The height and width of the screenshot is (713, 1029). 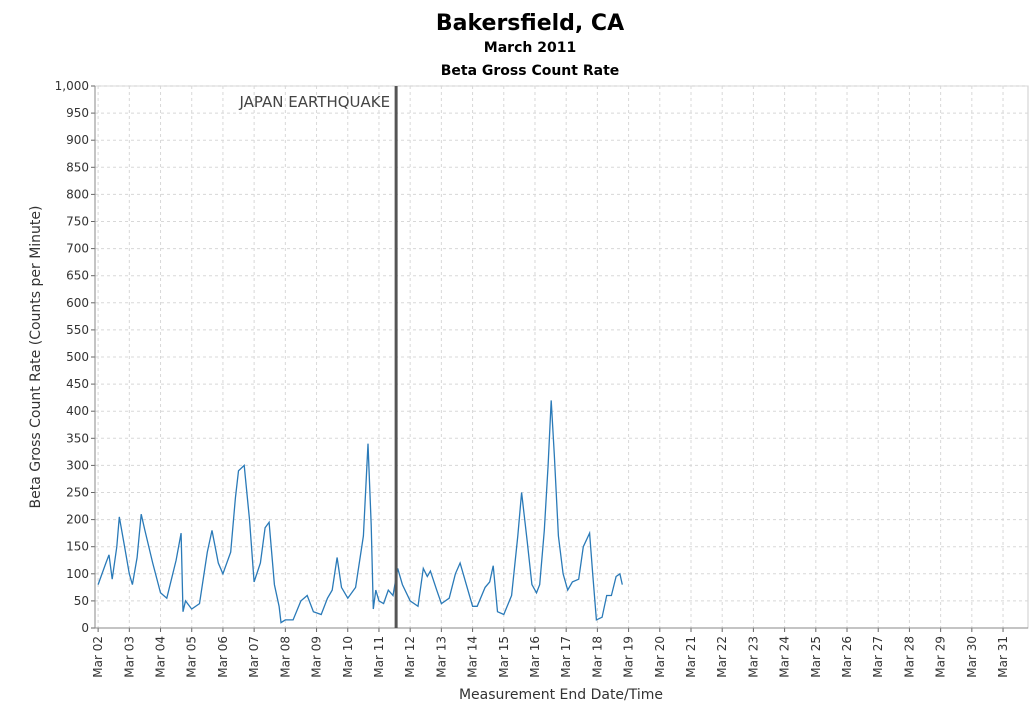 I want to click on x-tick-label: Mar 23, so click(x=753, y=657).